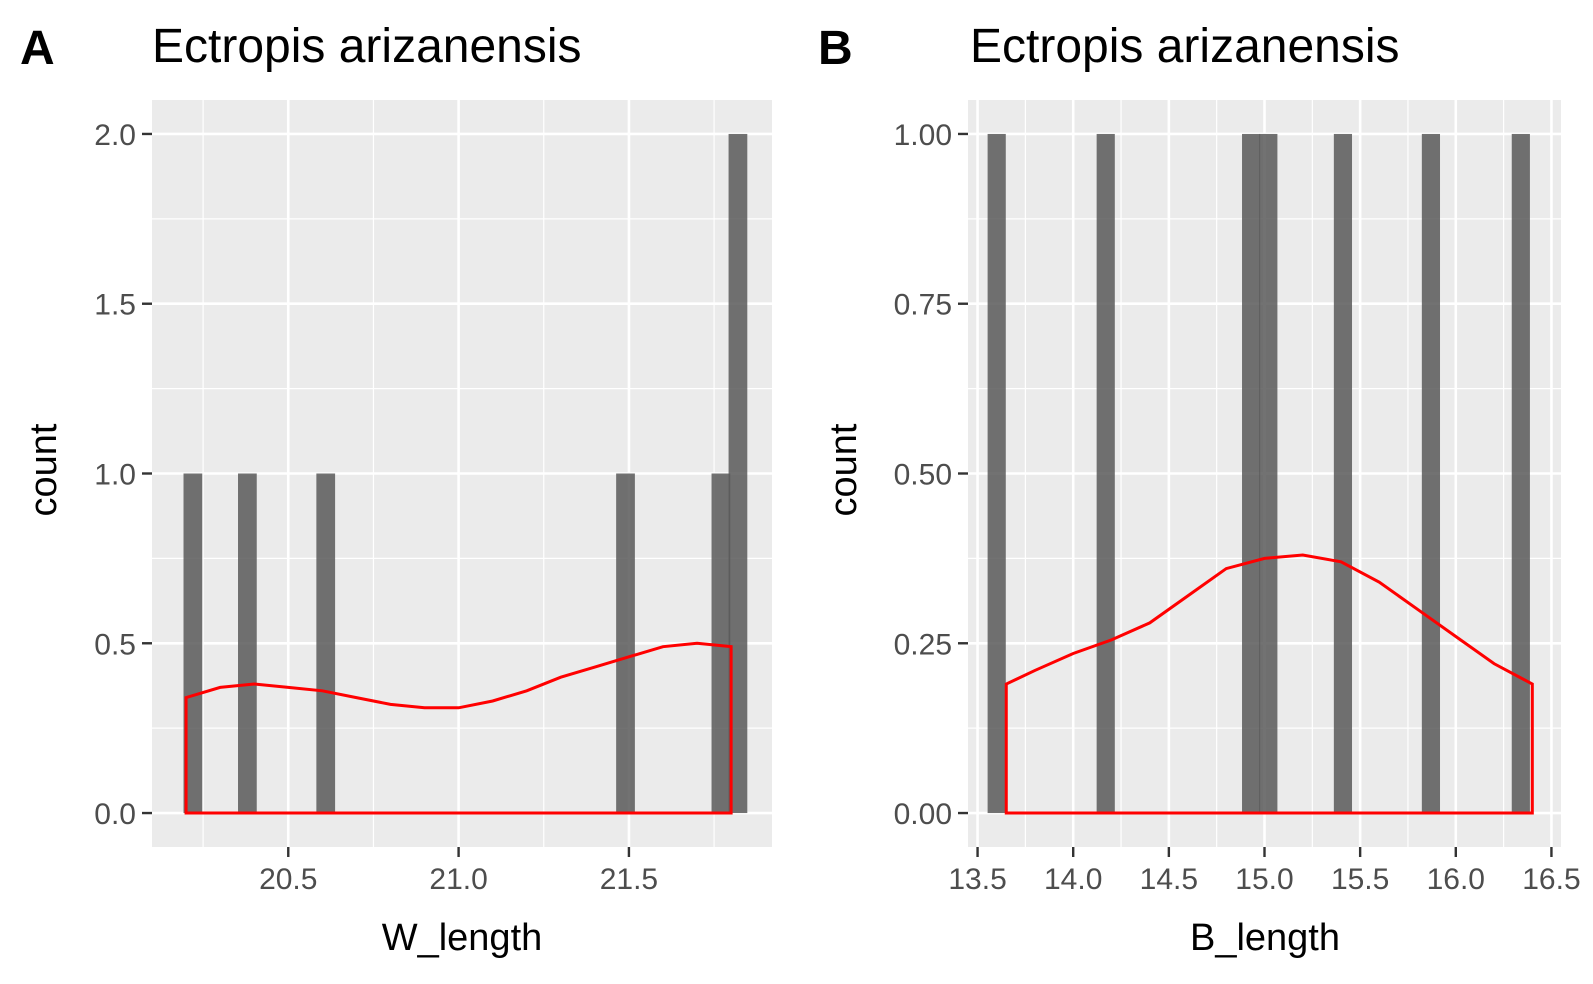 The image size is (1593, 984). What do you see at coordinates (923, 305) in the screenshot?
I see `y-tick-label: 0.75` at bounding box center [923, 305].